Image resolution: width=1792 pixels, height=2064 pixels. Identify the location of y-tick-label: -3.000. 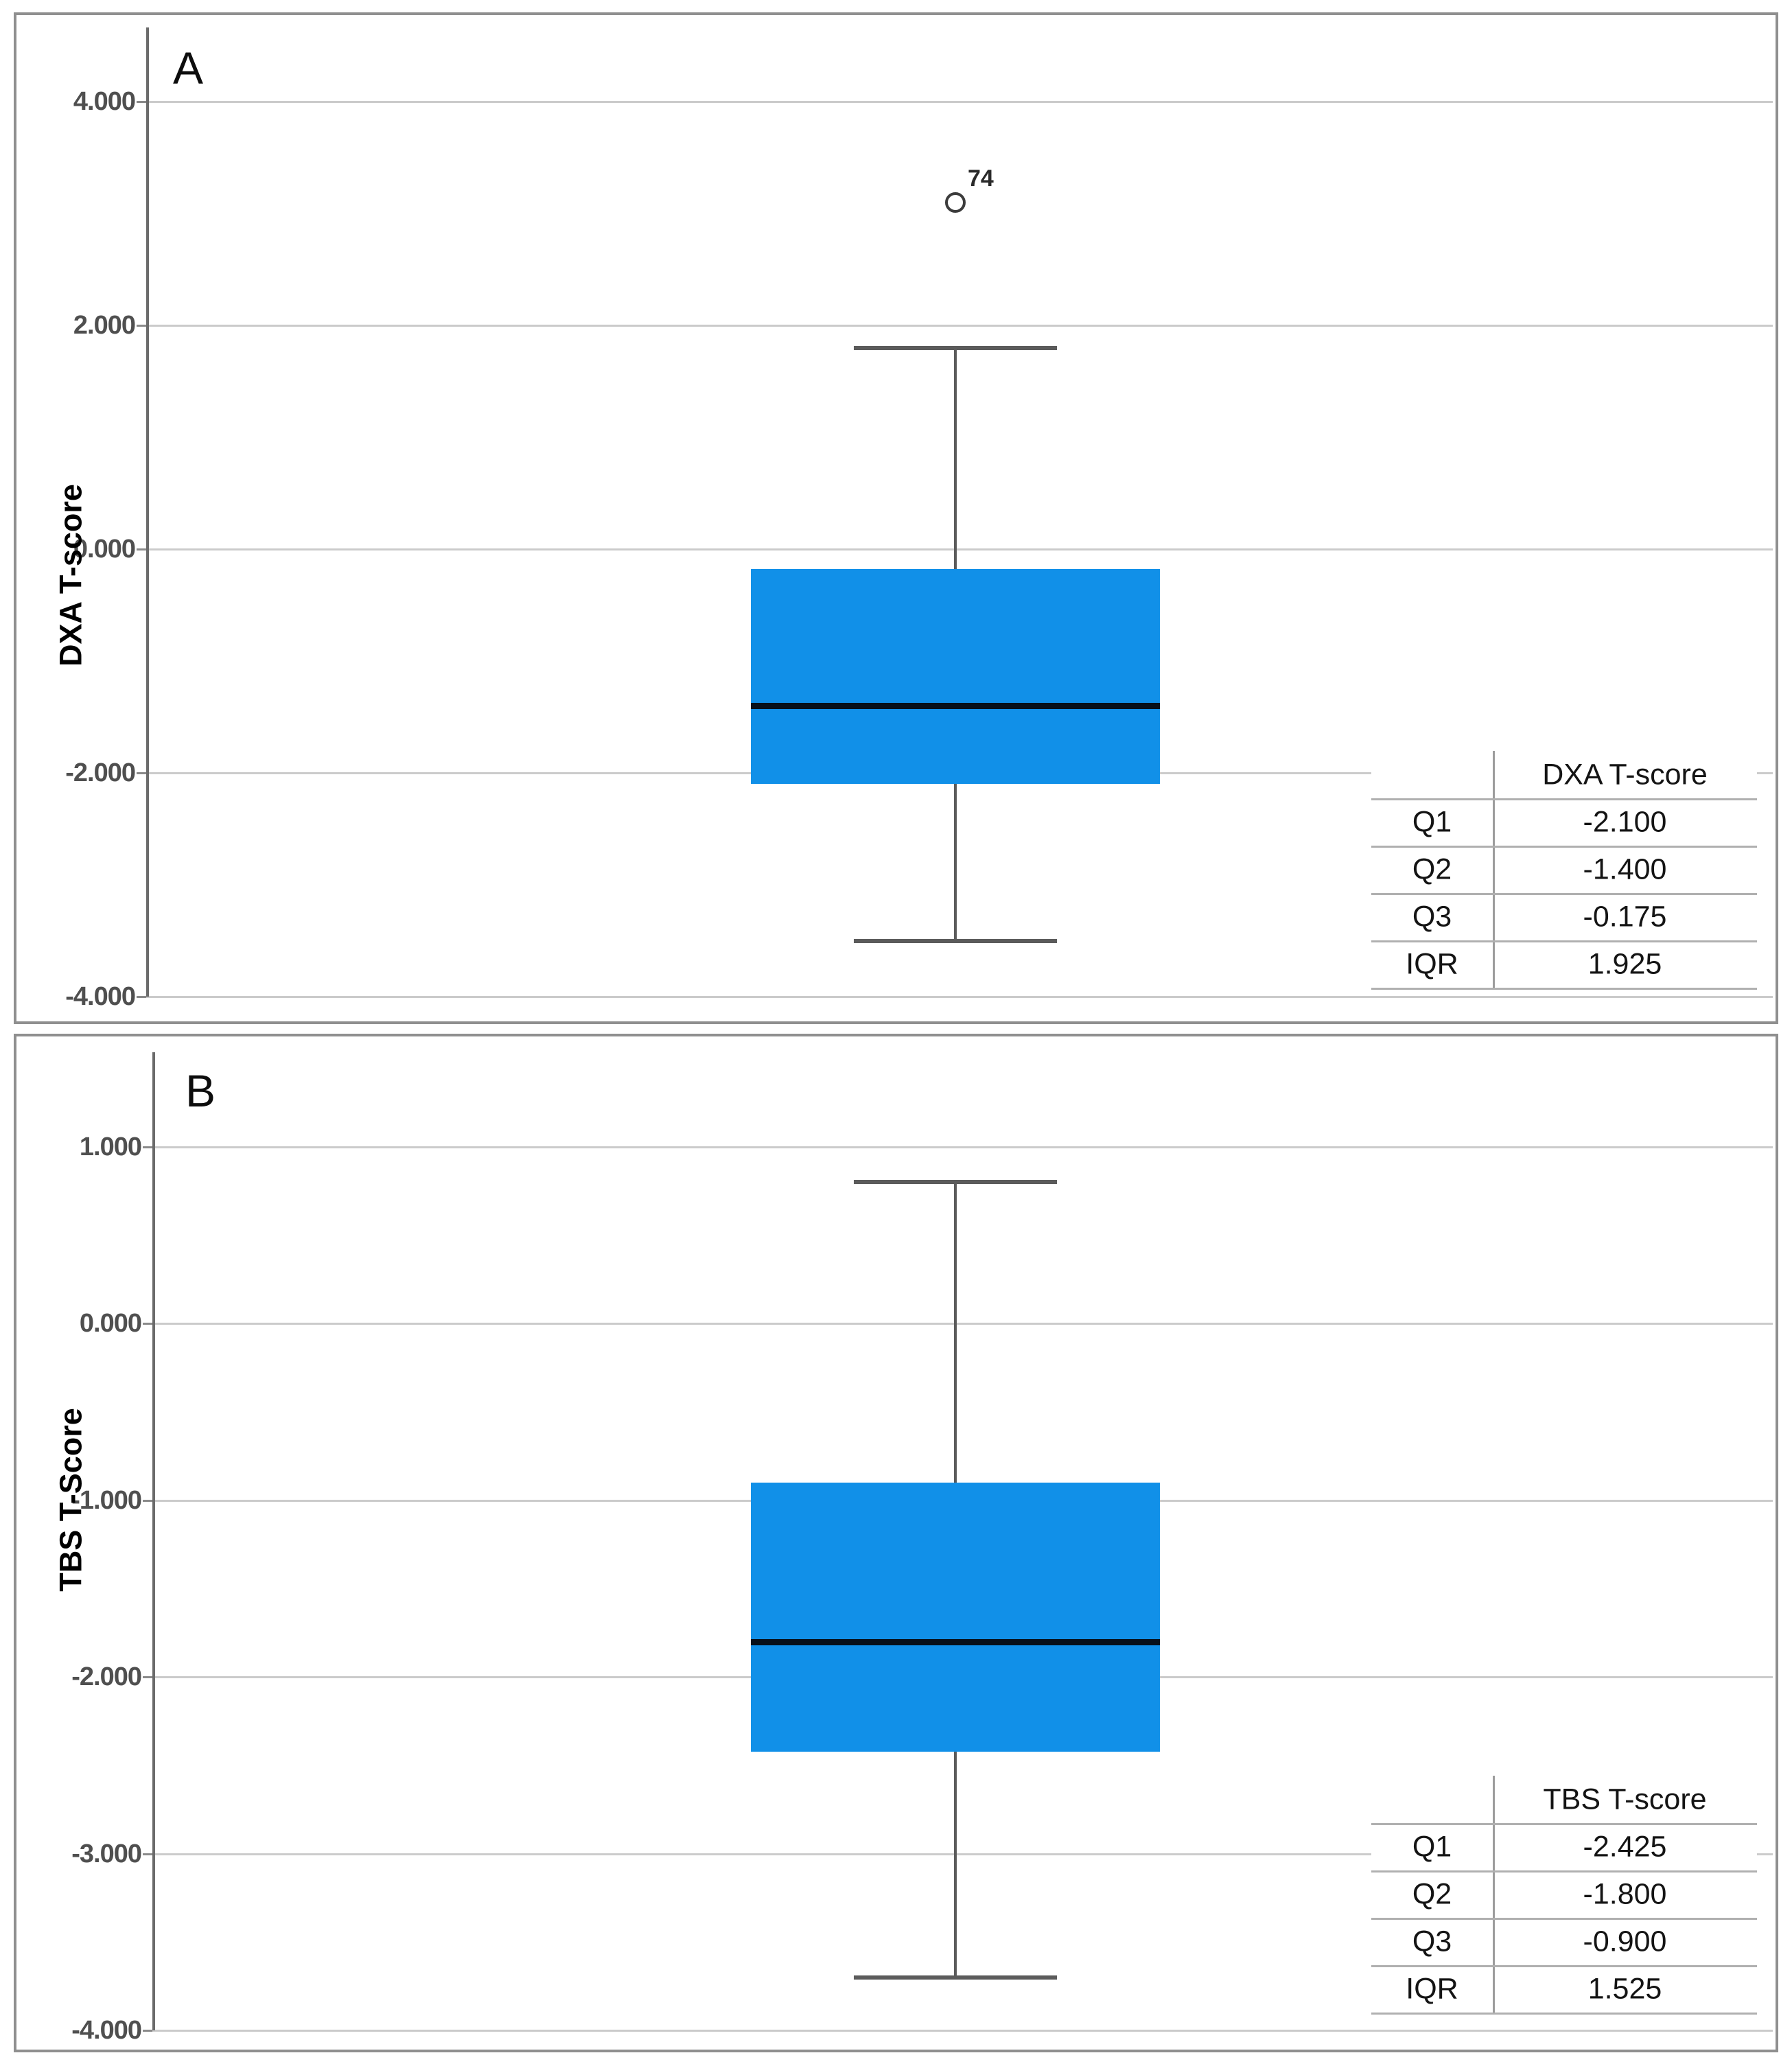
(106, 1853).